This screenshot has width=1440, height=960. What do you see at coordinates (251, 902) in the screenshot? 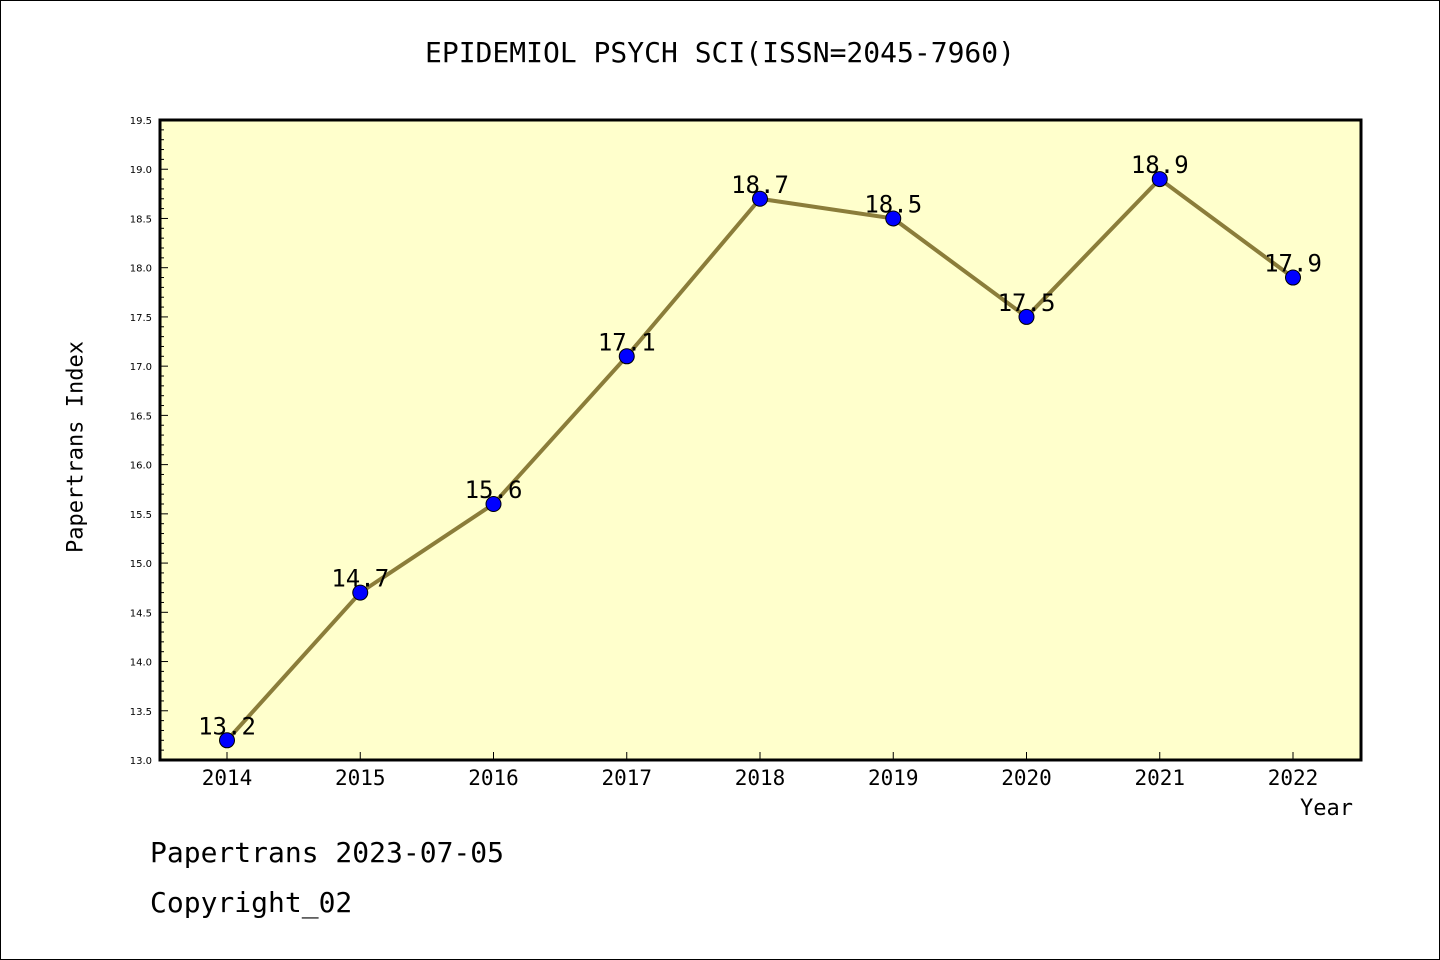
I see `footer-copyright: Copyright_02` at bounding box center [251, 902].